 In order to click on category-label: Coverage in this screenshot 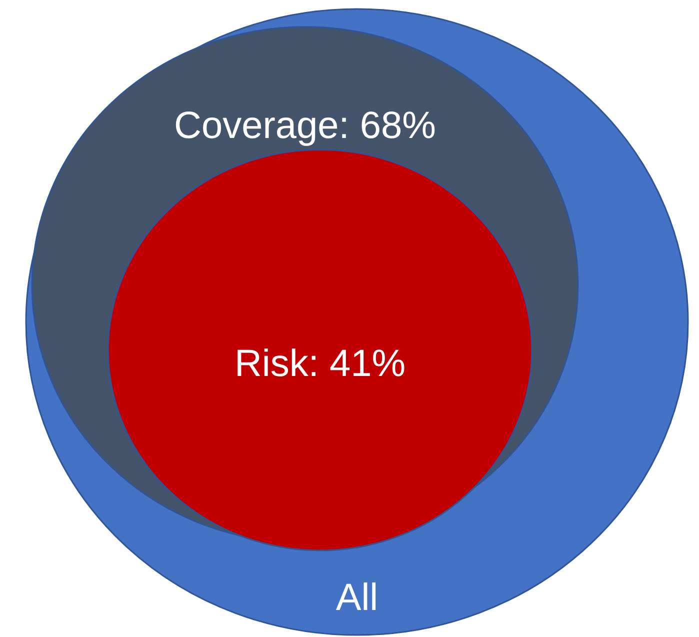, I will do `click(256, 126)`.